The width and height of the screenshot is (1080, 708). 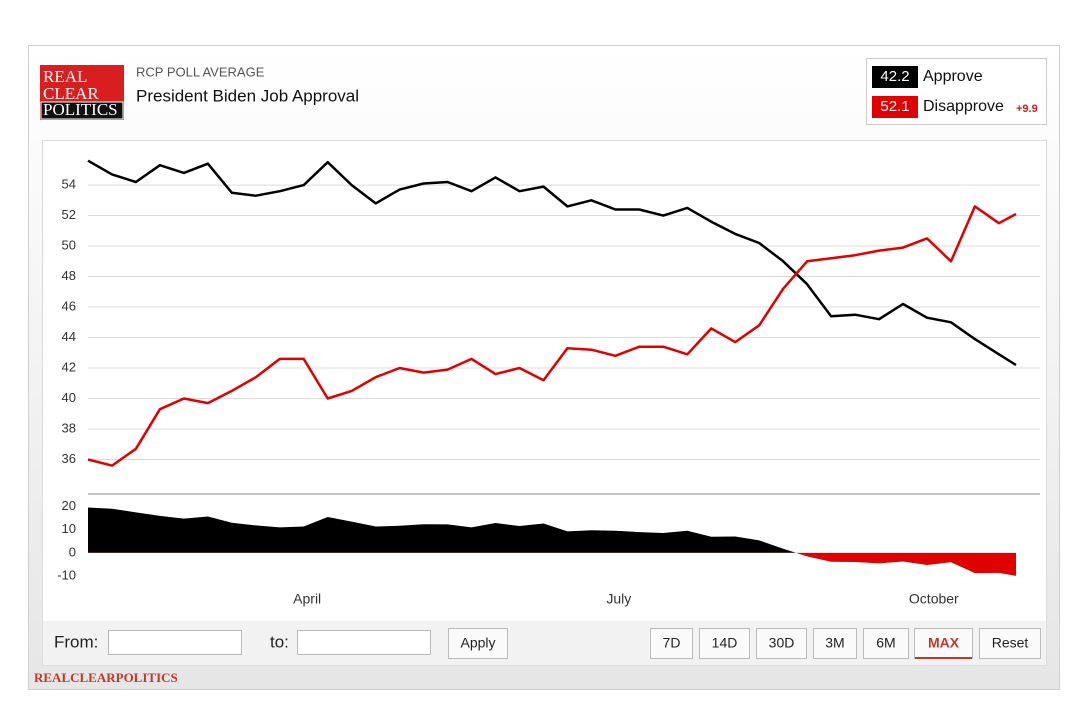 I want to click on legend-label: Approve, so click(x=953, y=76).